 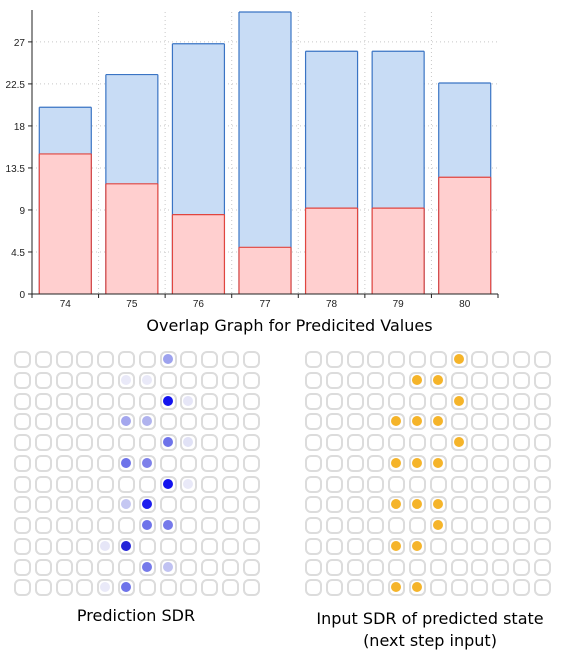 I want to click on x-tick-label: 78, so click(x=332, y=304).